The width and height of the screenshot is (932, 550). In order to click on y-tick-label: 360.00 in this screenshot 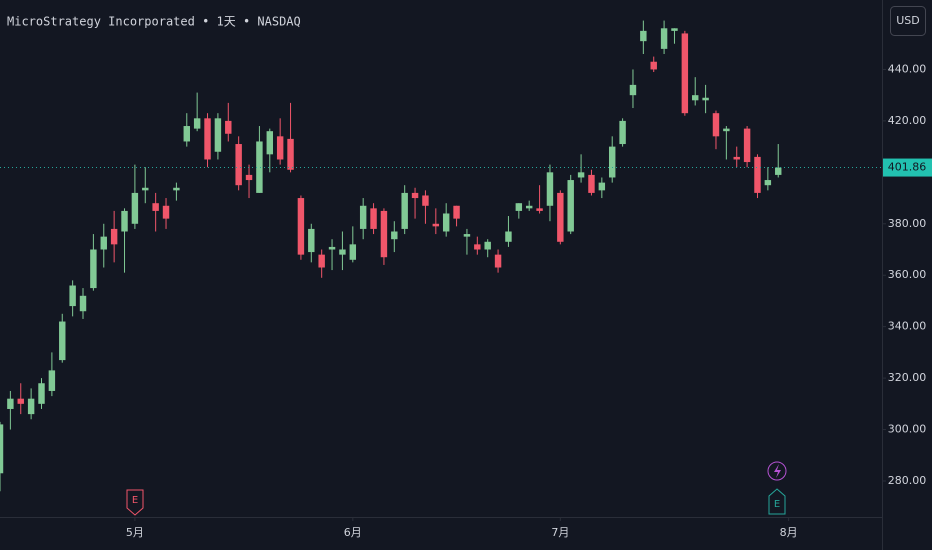, I will do `click(907, 274)`.